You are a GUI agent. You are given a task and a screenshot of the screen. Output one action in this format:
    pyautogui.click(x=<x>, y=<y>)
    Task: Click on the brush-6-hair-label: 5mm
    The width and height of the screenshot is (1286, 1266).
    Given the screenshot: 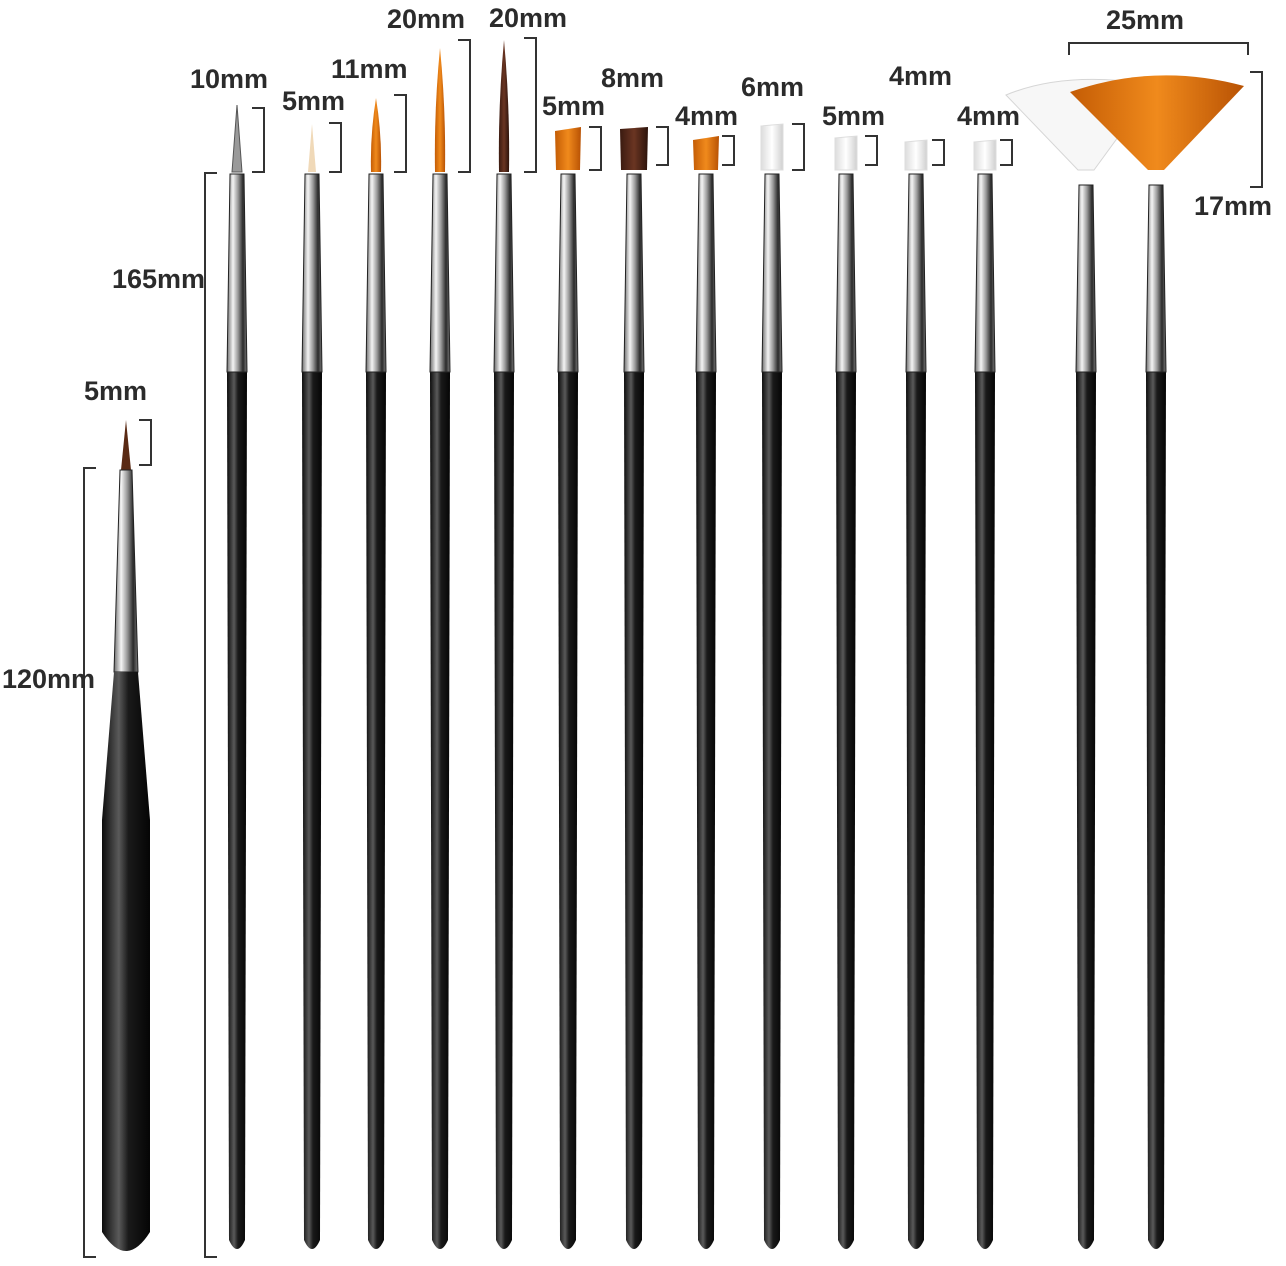 What is the action you would take?
    pyautogui.click(x=574, y=106)
    